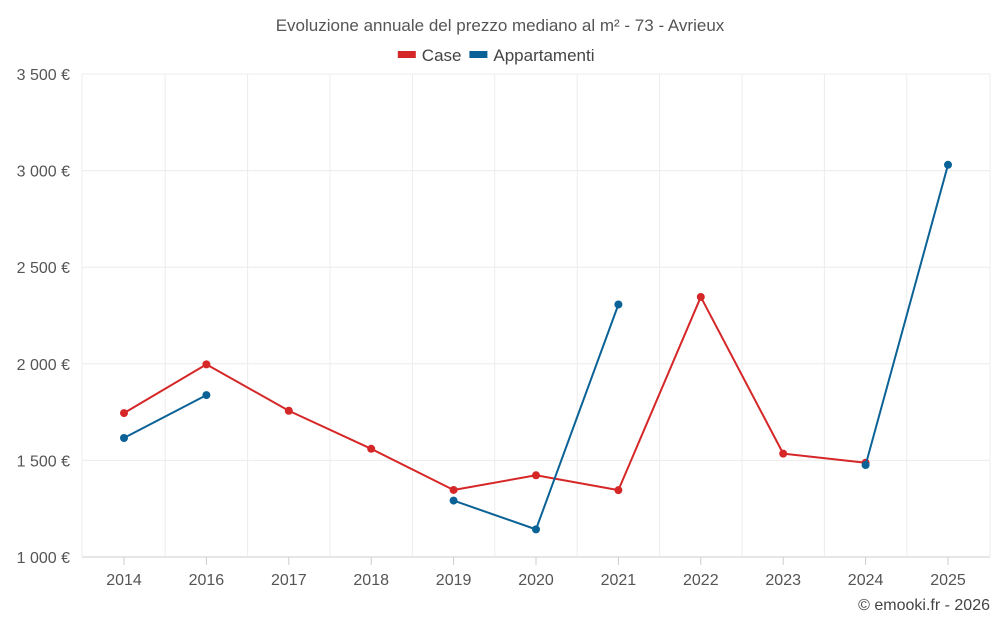 This screenshot has height=630, width=1000. I want to click on y-tick-label: 3 000 €, so click(43, 172).